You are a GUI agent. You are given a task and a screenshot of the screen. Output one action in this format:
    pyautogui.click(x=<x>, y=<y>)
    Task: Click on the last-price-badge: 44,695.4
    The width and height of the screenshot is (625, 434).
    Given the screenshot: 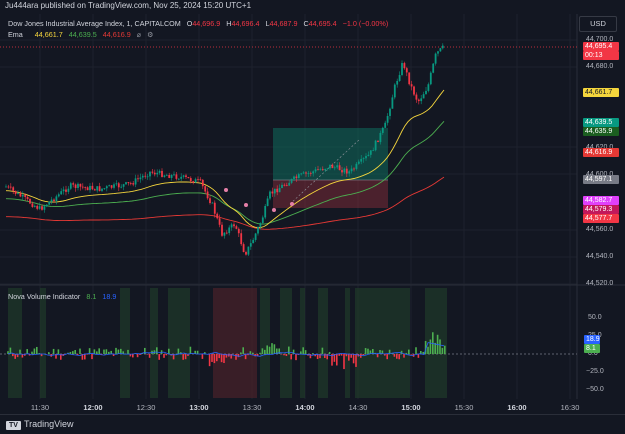 What is the action you would take?
    pyautogui.click(x=601, y=46)
    